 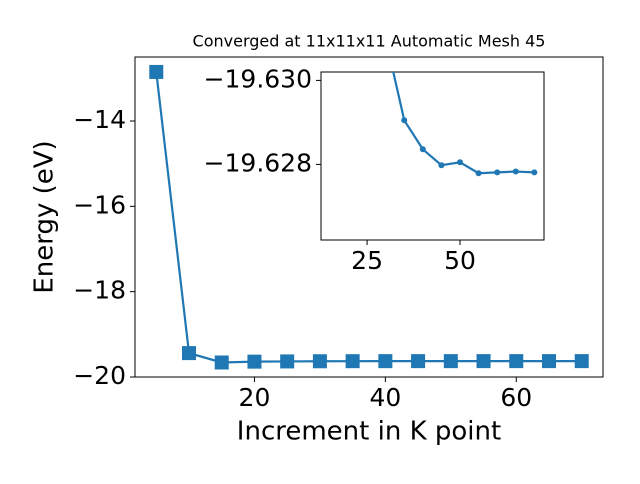 What do you see at coordinates (367, 260) in the screenshot?
I see `x-tick-label: 25` at bounding box center [367, 260].